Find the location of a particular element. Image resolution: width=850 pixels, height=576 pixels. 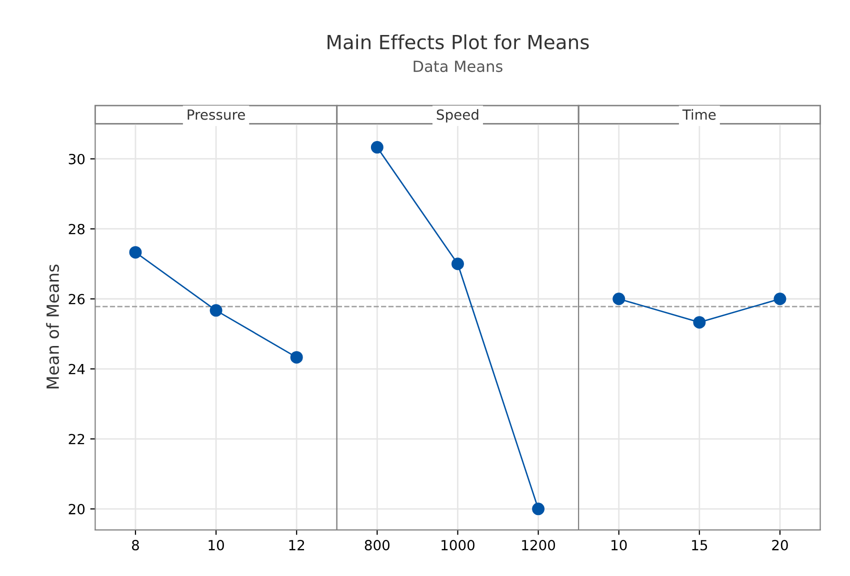

x-tick-label: 20 is located at coordinates (780, 545).